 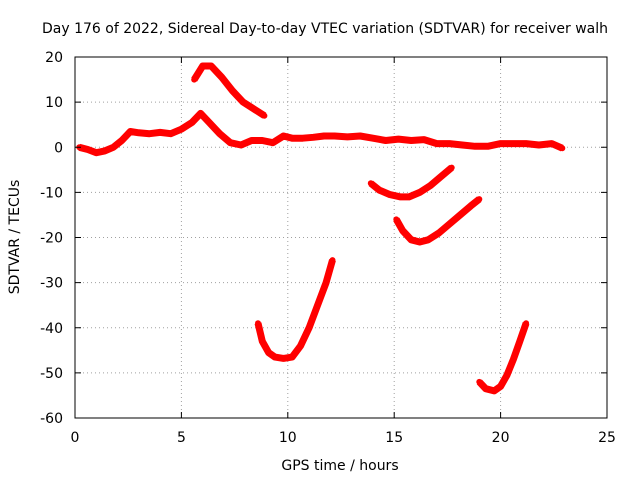 I want to click on x-tick-label: 25, so click(x=607, y=438).